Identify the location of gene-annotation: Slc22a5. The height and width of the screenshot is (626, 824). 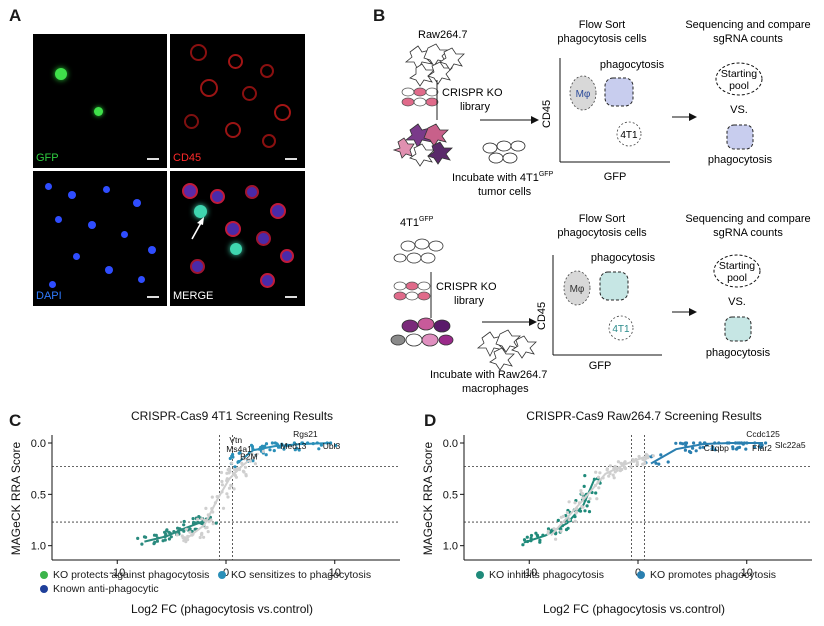
(790, 445).